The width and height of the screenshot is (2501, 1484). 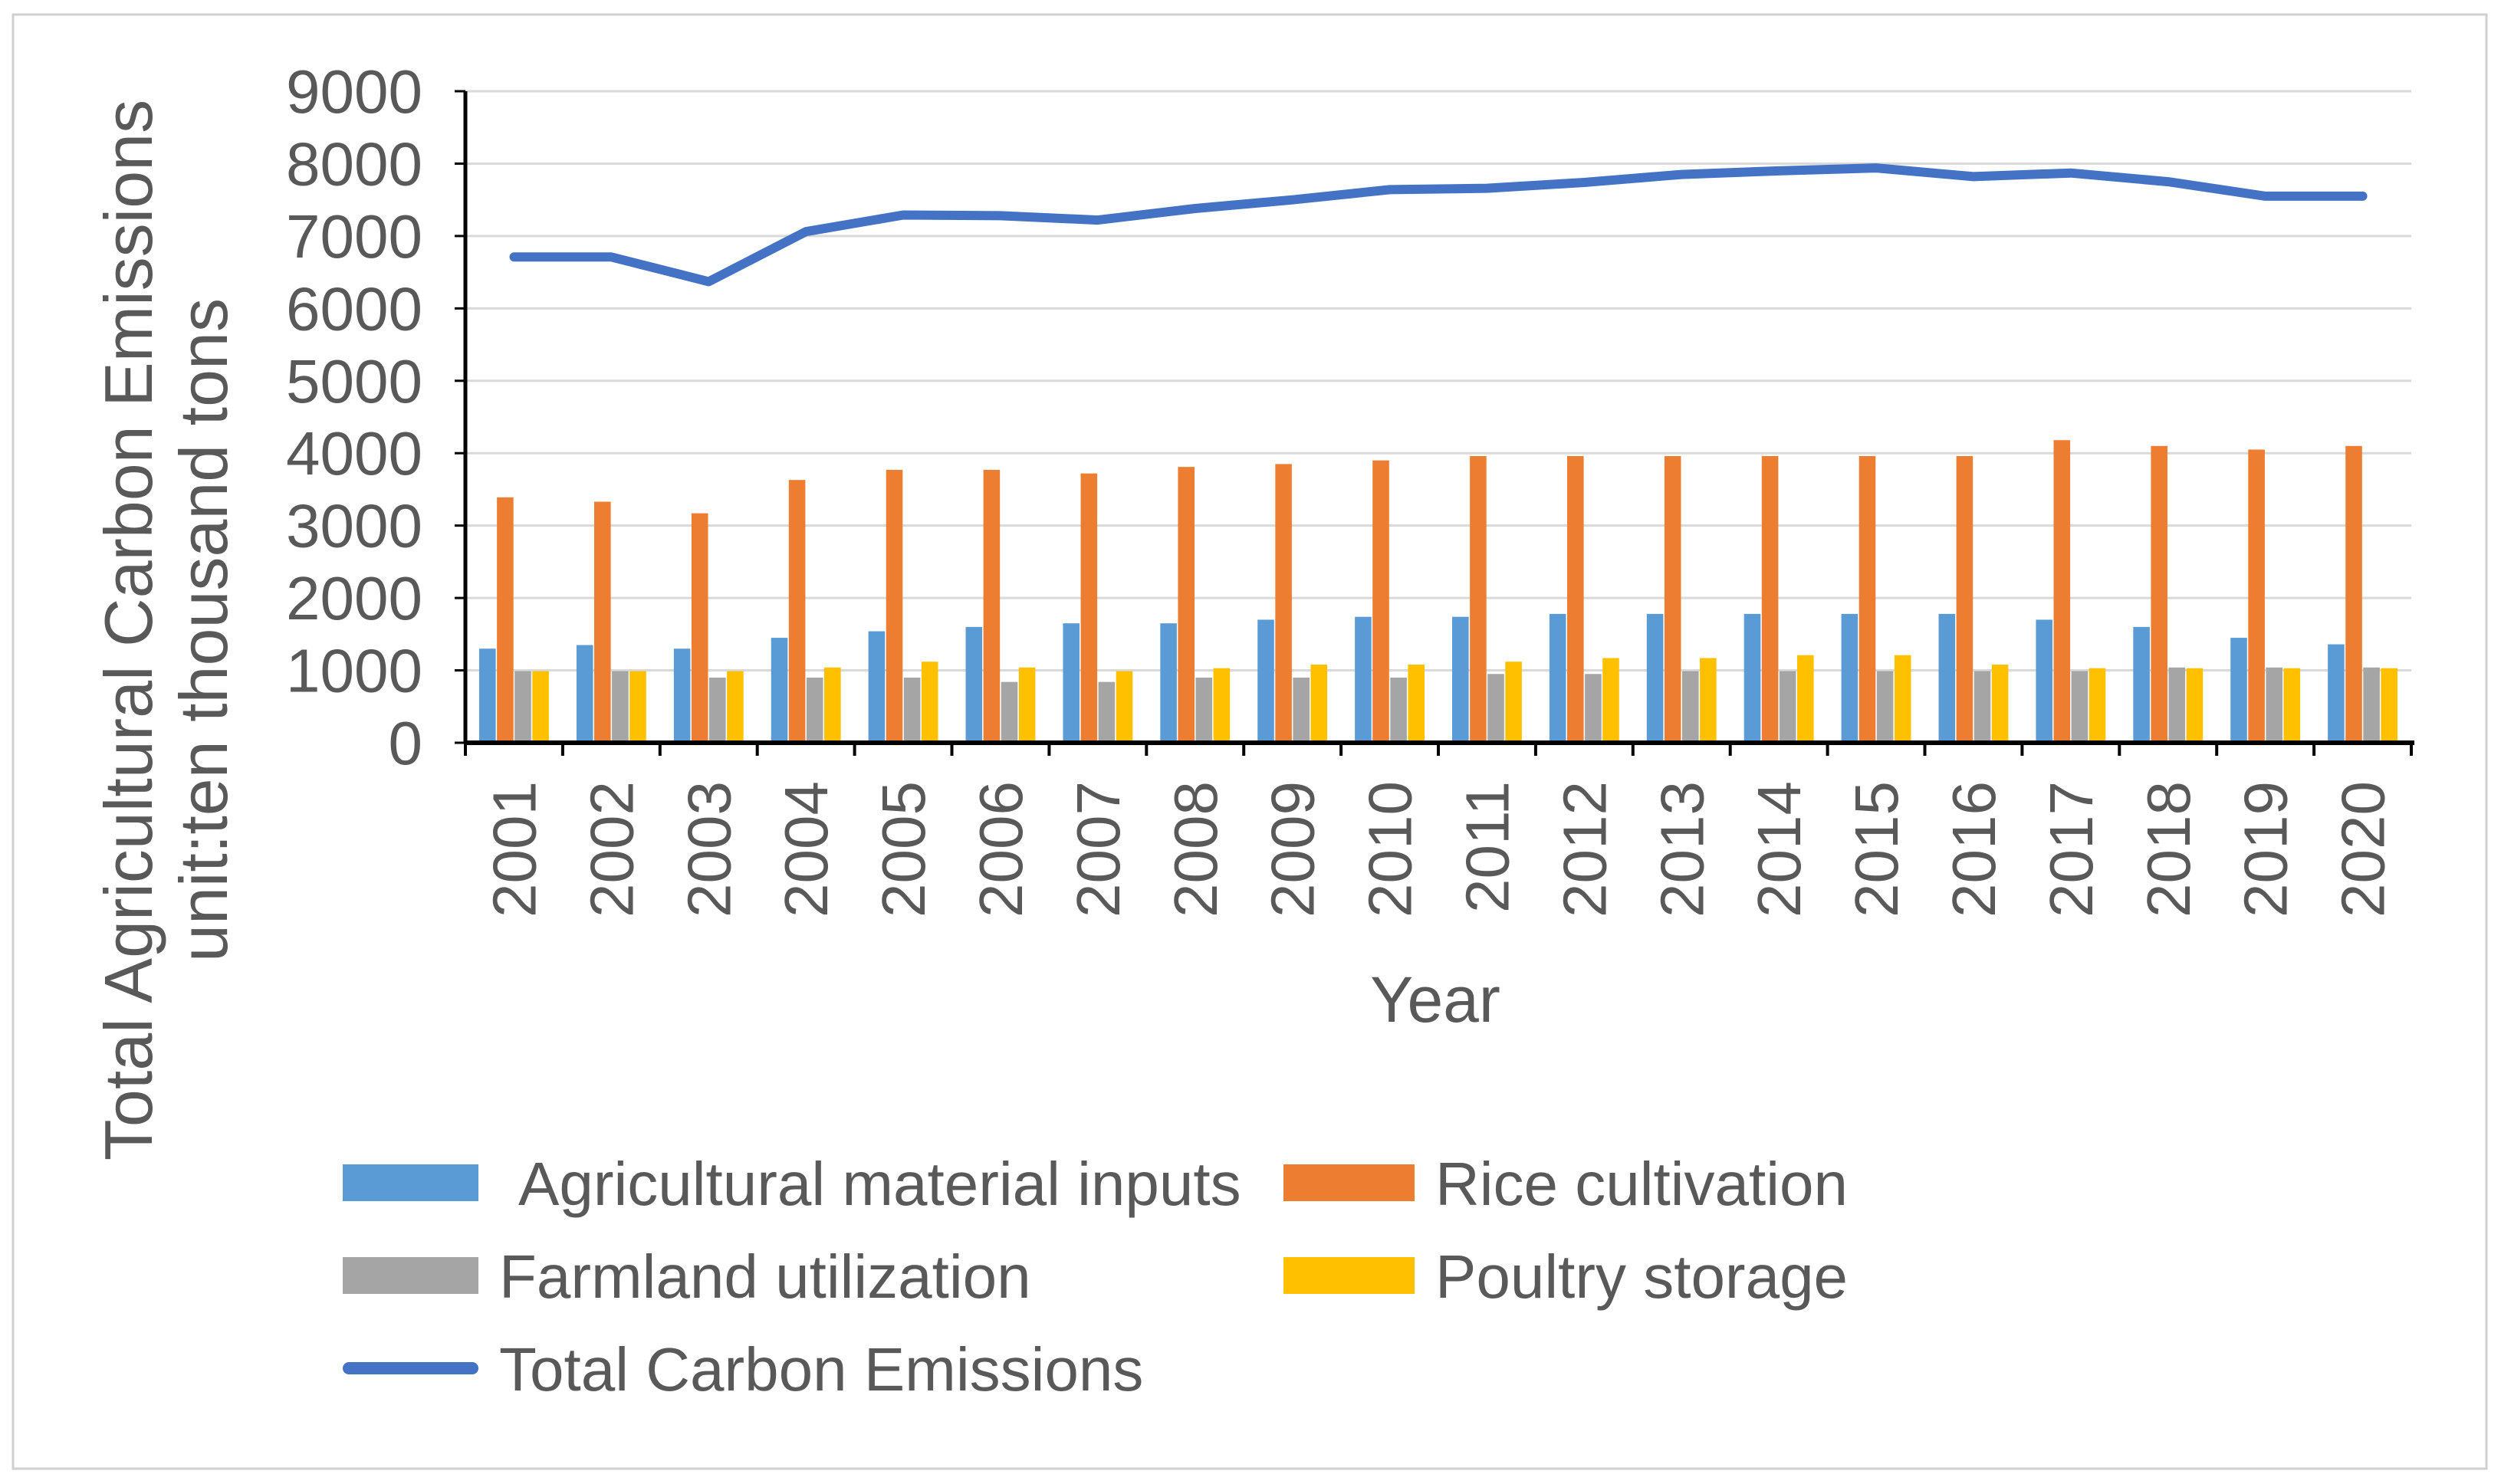 I want to click on bar-farmland-utilization-2011, so click(x=1495, y=708).